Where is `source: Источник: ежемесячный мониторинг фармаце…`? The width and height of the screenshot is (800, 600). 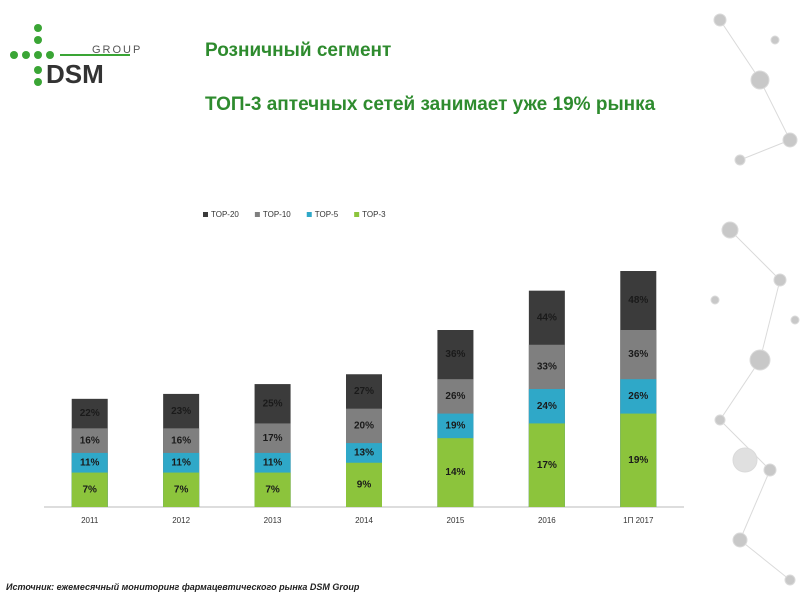 source: Источник: ежемесячный мониторинг фармаце… is located at coordinates (183, 587).